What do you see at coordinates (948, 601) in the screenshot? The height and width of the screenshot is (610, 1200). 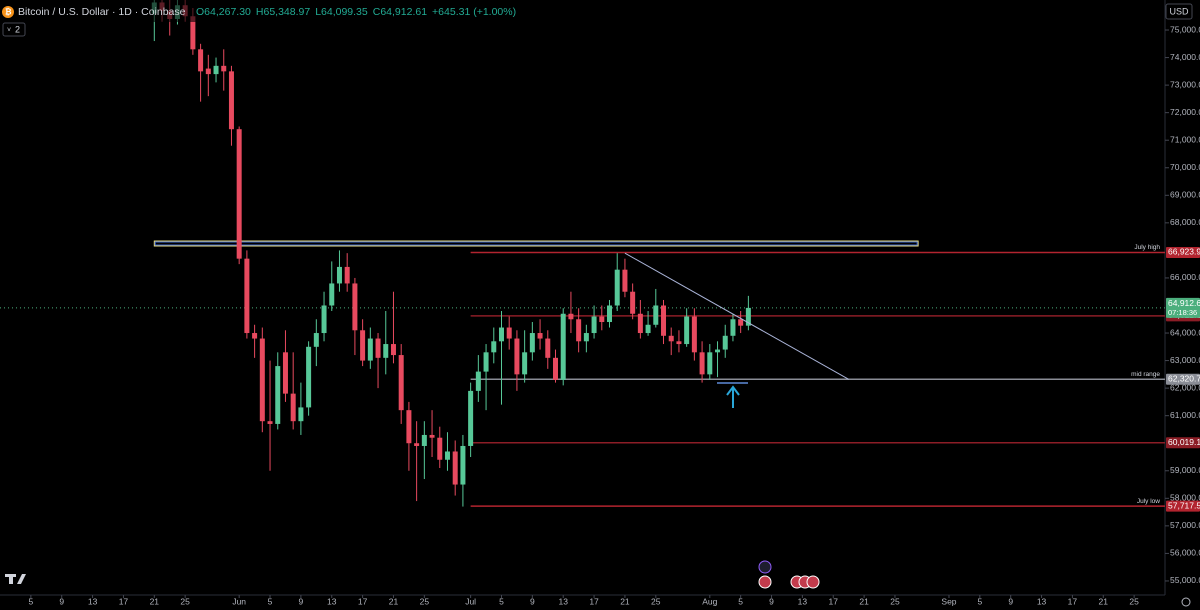 I see `x-tick-label: Sep` at bounding box center [948, 601].